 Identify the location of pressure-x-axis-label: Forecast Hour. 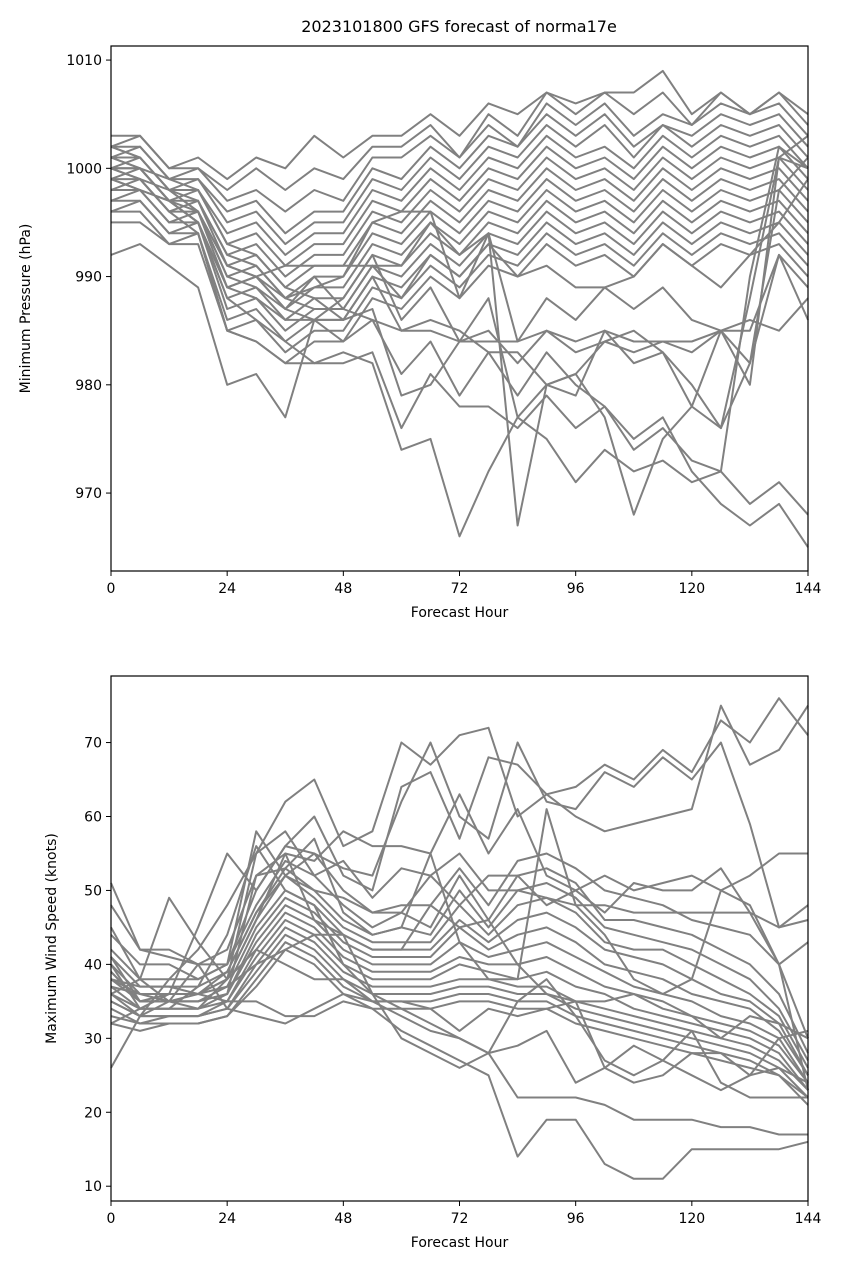
(460, 613).